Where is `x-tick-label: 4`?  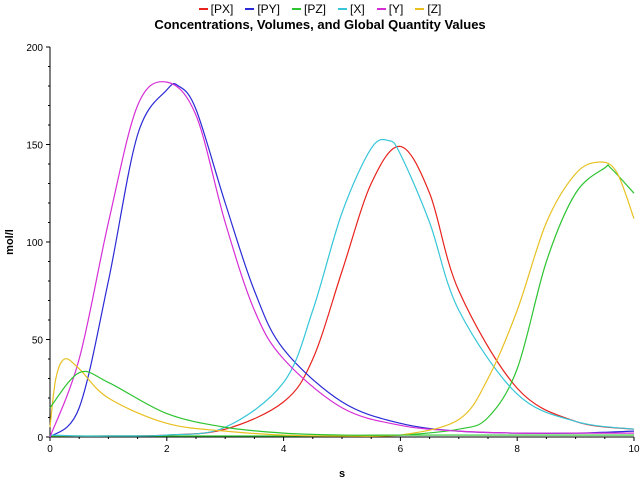 x-tick-label: 4 is located at coordinates (284, 449).